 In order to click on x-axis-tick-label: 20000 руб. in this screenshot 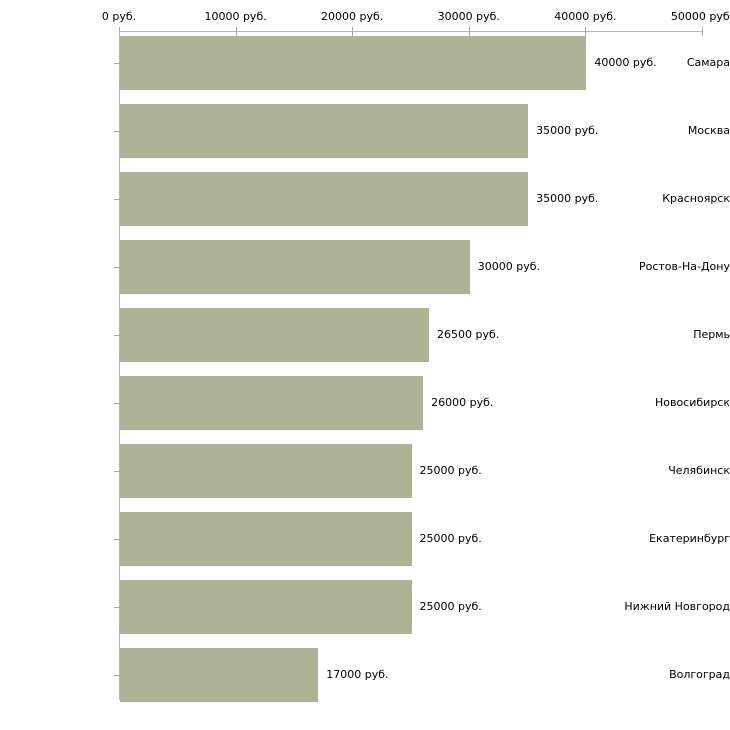, I will do `click(352, 16)`.